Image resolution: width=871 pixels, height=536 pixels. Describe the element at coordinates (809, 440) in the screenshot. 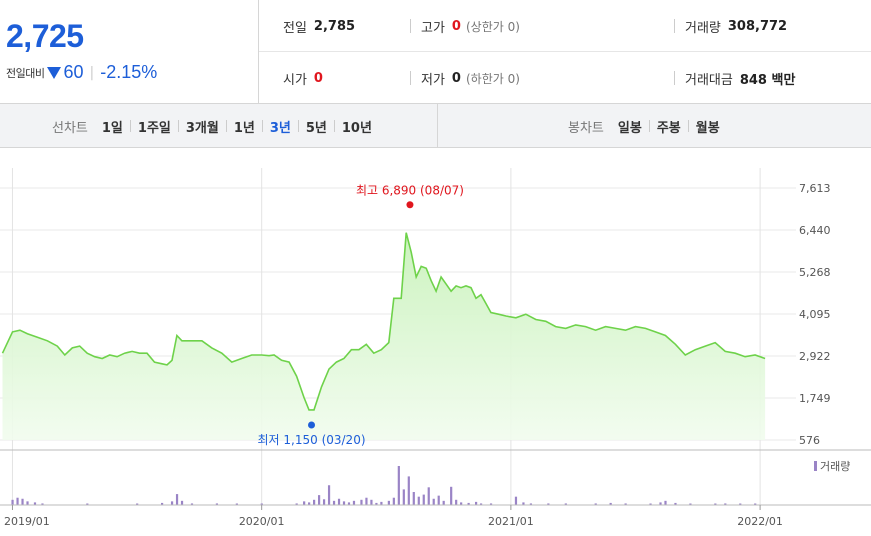

I see `y-tick-label: 576` at that location.